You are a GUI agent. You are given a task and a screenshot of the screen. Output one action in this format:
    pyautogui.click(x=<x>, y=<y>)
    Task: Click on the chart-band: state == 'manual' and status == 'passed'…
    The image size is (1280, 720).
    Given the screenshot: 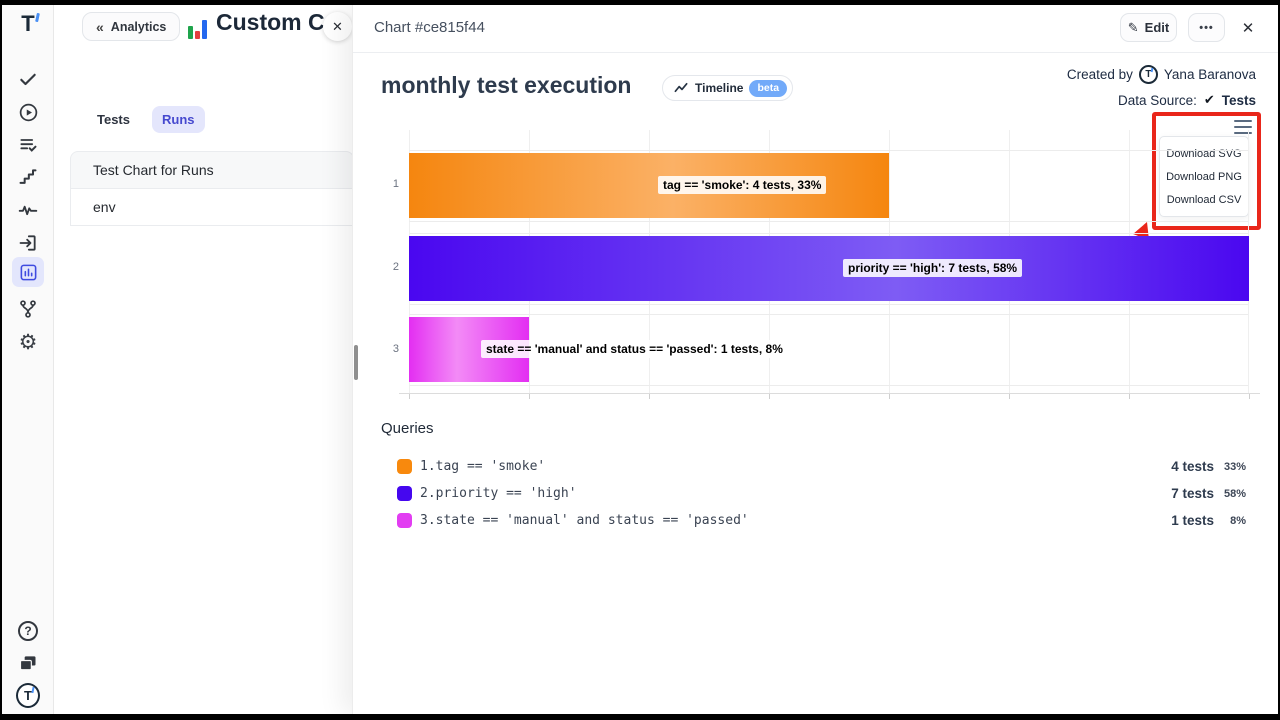 What is the action you would take?
    pyautogui.click(x=828, y=350)
    